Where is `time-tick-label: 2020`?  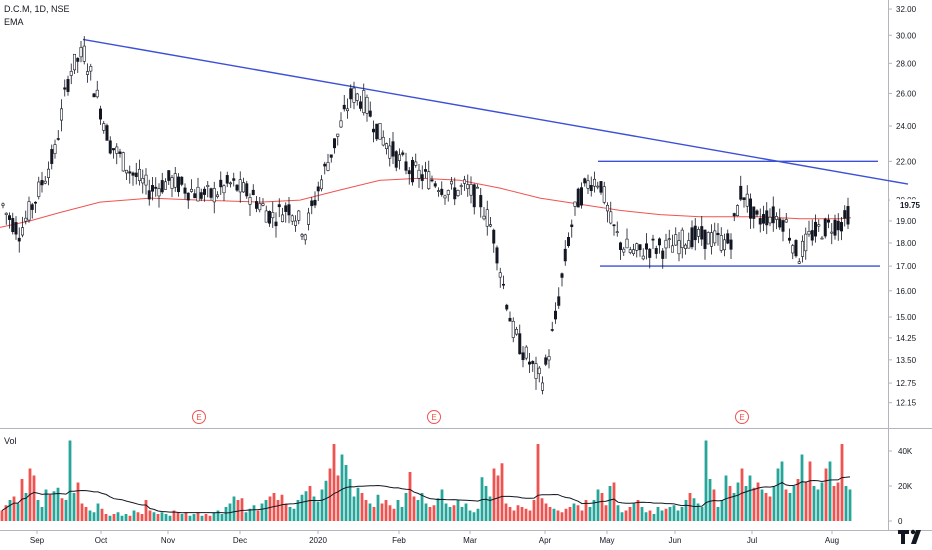
time-tick-label: 2020 is located at coordinates (318, 540).